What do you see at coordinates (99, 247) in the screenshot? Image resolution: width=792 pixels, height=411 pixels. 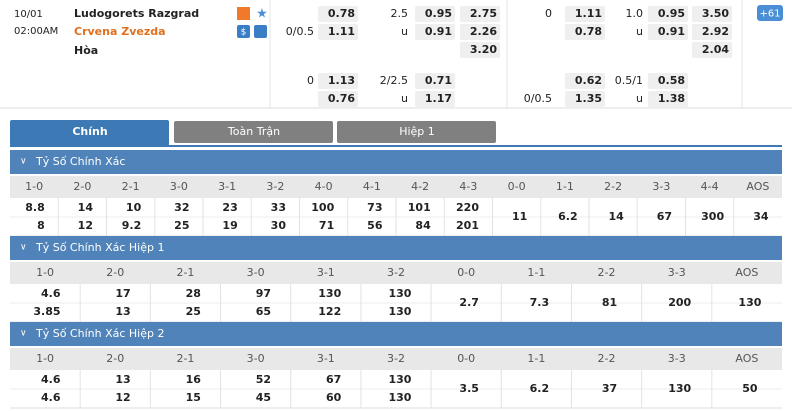 I see `section-title: Tỷ Số Chính Xác Hiệp 1` at bounding box center [99, 247].